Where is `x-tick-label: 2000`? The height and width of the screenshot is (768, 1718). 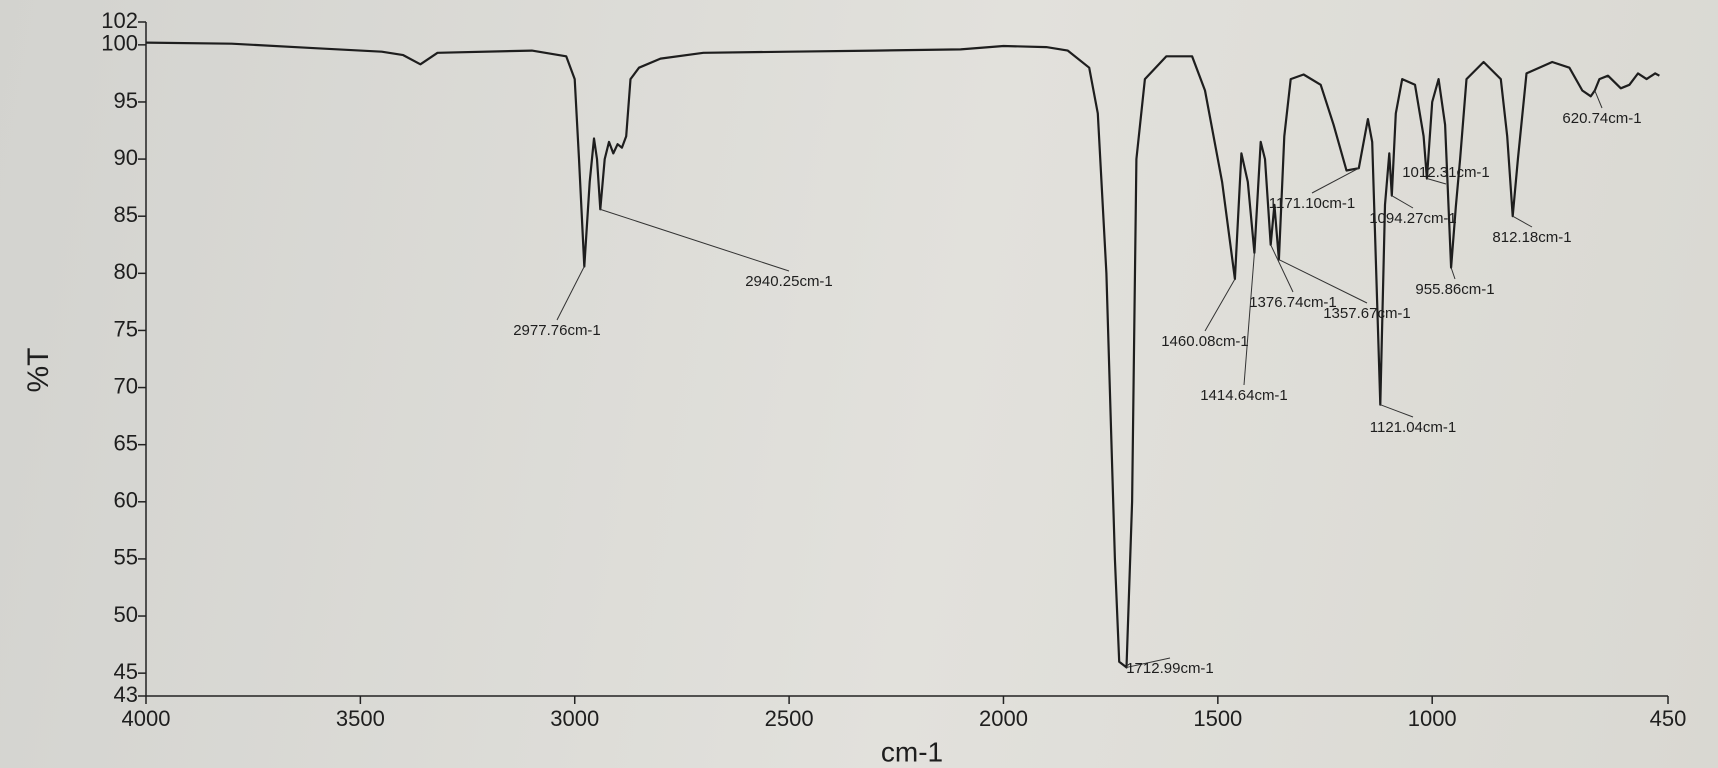 x-tick-label: 2000 is located at coordinates (1003, 718).